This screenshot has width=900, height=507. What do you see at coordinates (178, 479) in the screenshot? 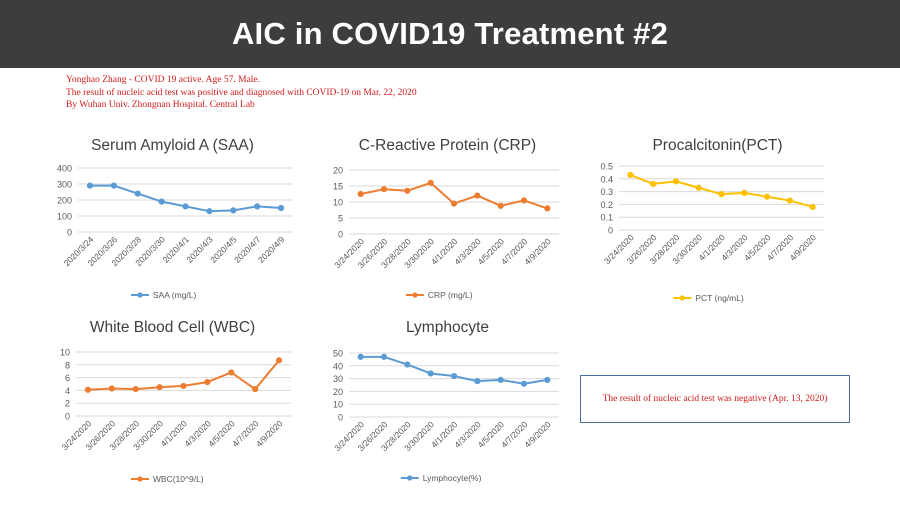
I see `legend-label: WBC(10^9/L)` at bounding box center [178, 479].